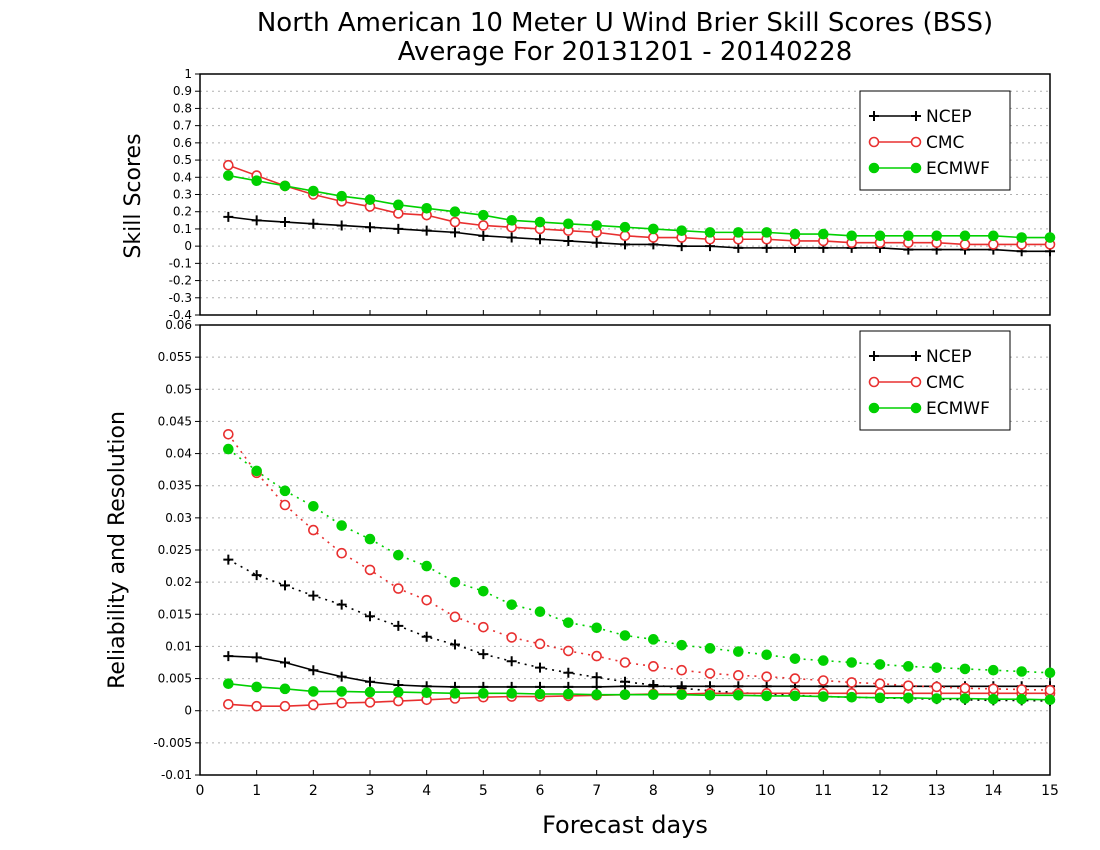 The height and width of the screenshot is (850, 1100). I want to click on y-tick-label: 0.2, so click(182, 212).